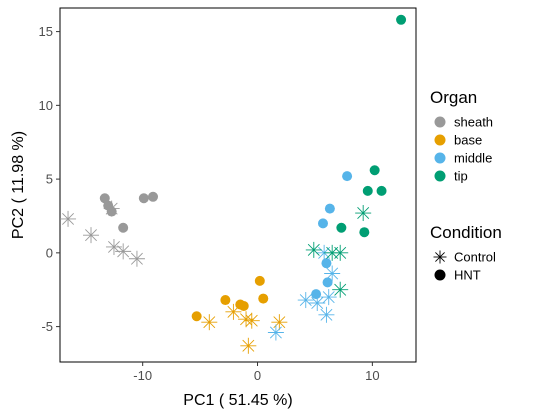 This screenshot has width=550, height=414. What do you see at coordinates (46, 31) in the screenshot?
I see `y-tick-label: 15` at bounding box center [46, 31].